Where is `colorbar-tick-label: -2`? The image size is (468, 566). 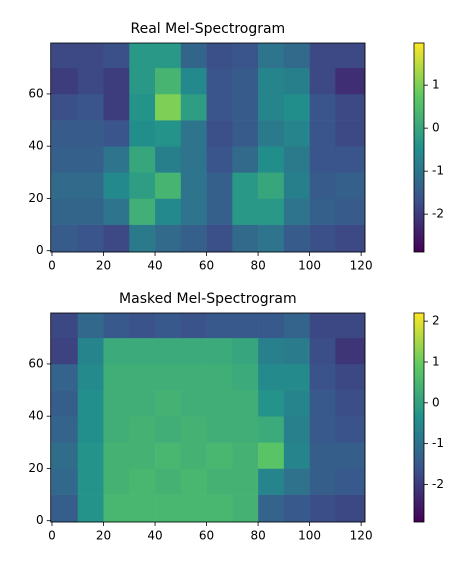
colorbar-tick-label: -2 is located at coordinates (438, 484).